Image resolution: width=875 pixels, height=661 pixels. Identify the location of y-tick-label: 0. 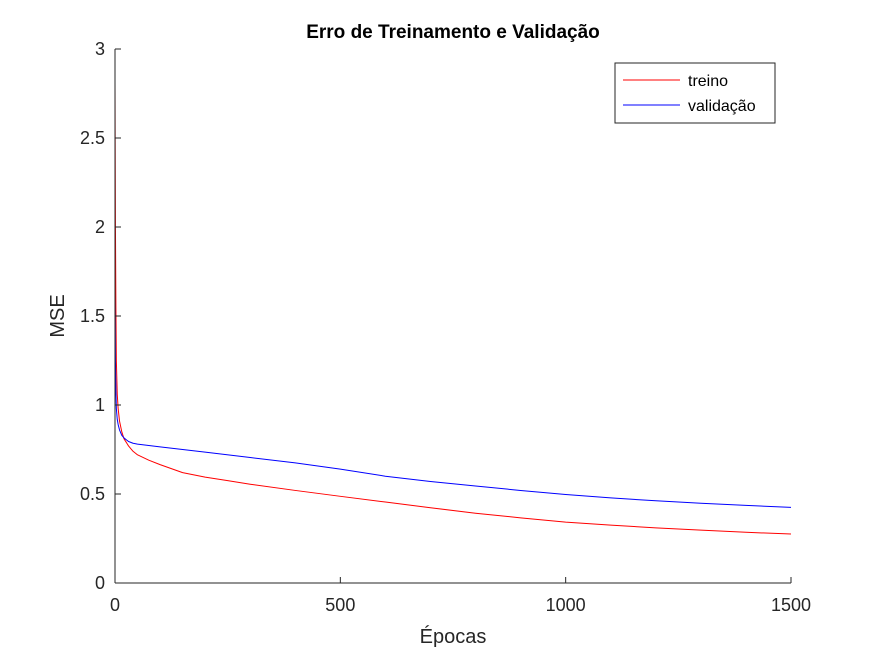
(100, 583).